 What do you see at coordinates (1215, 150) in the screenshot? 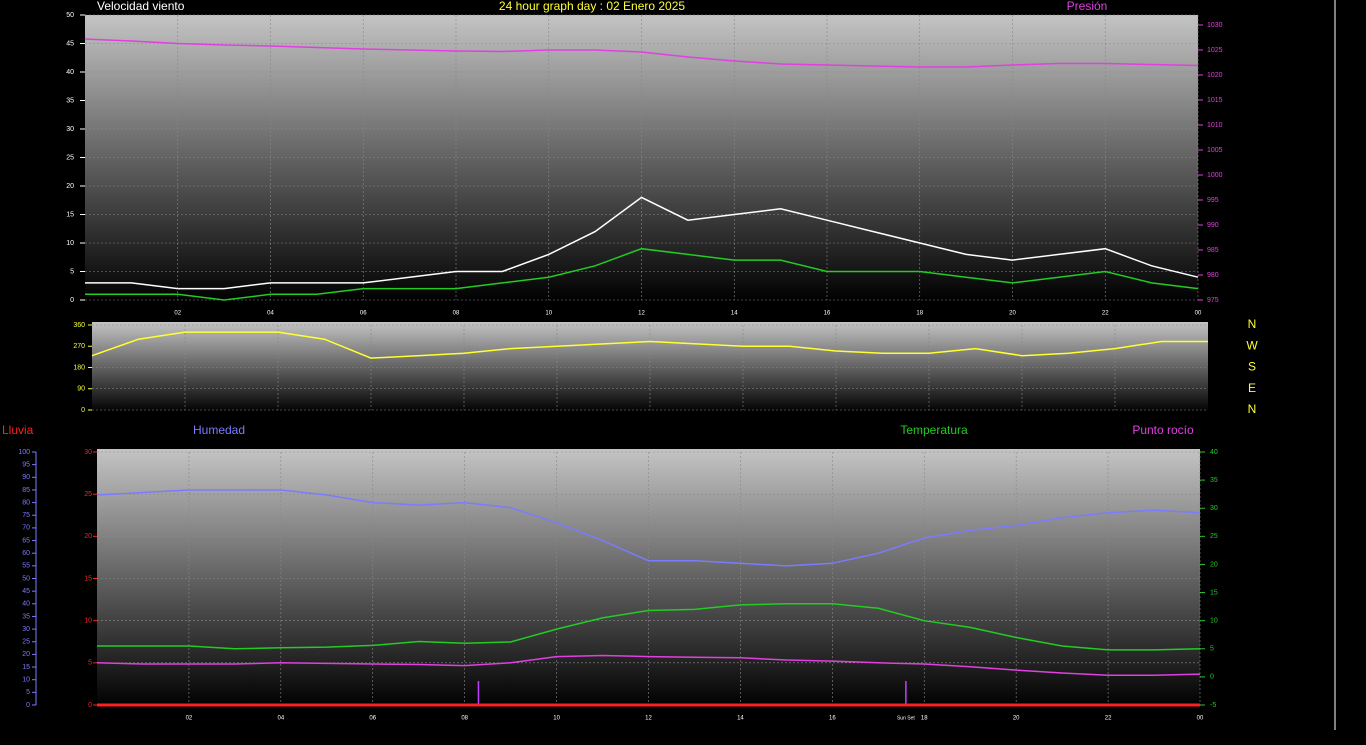
I see `y-tick-label: 1005` at bounding box center [1215, 150].